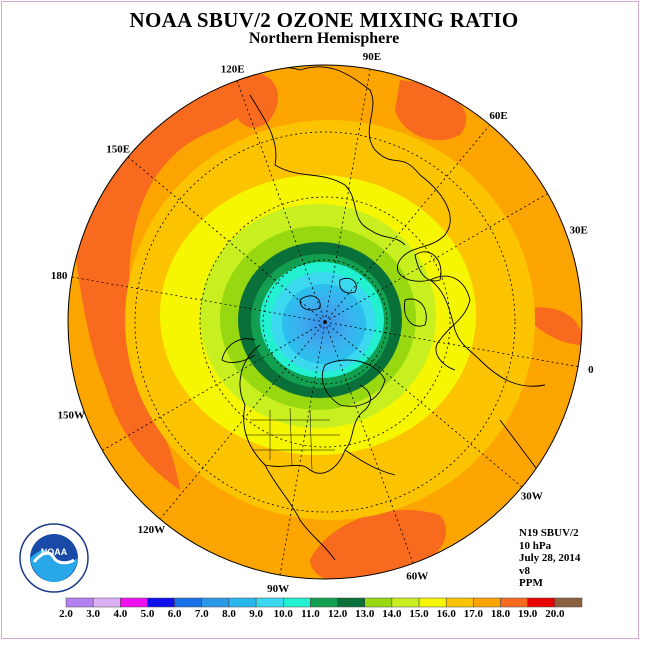 The width and height of the screenshot is (648, 648). I want to click on info-block: N19 SBUV/2 10 hPa July 28, 2014 v8 PPM, so click(549, 558).